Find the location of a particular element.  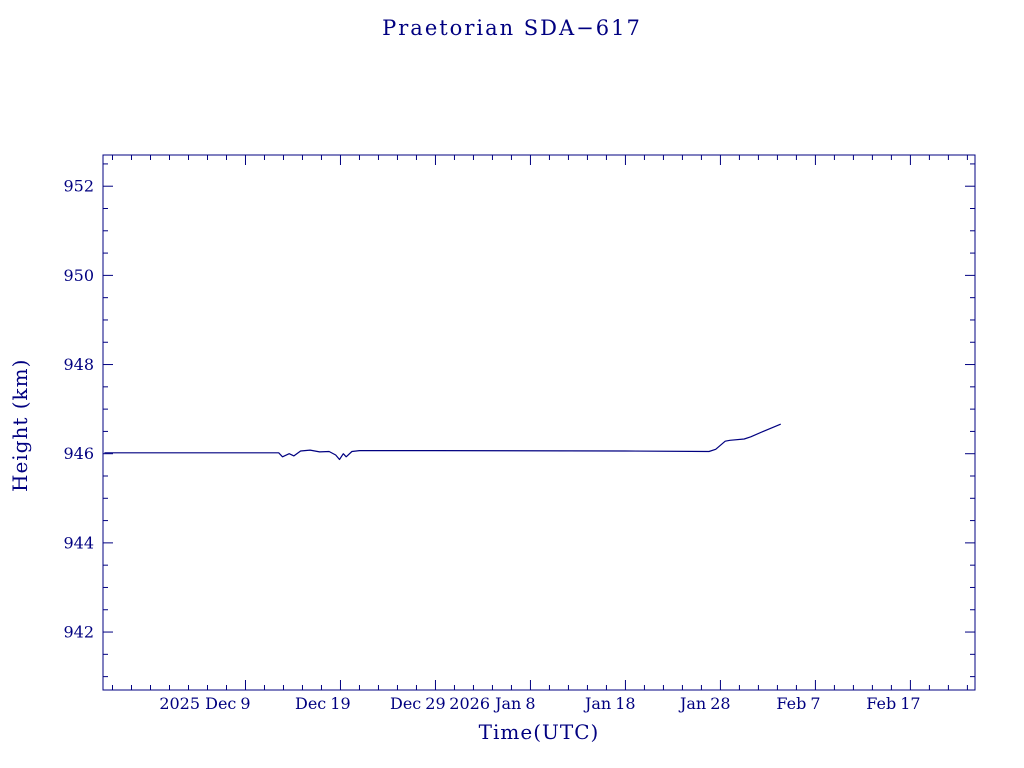

x-axis-label: Time(UTC) is located at coordinates (539, 732).